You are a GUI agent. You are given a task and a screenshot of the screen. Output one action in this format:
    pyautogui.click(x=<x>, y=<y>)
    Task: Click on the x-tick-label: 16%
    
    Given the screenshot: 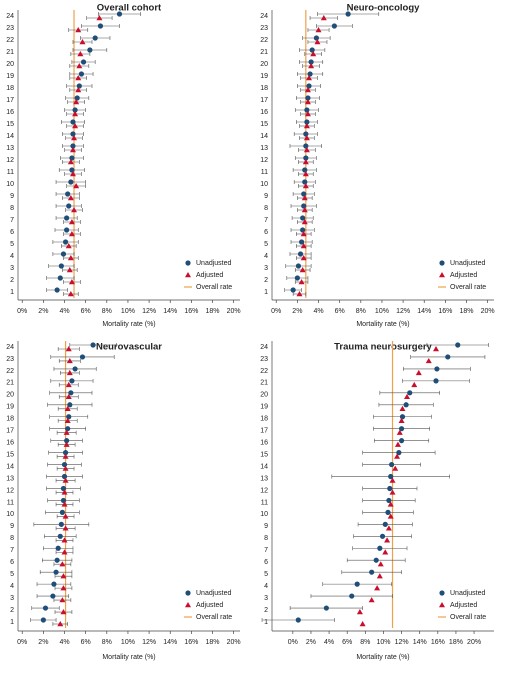 What is the action you would take?
    pyautogui.click(x=438, y=642)
    